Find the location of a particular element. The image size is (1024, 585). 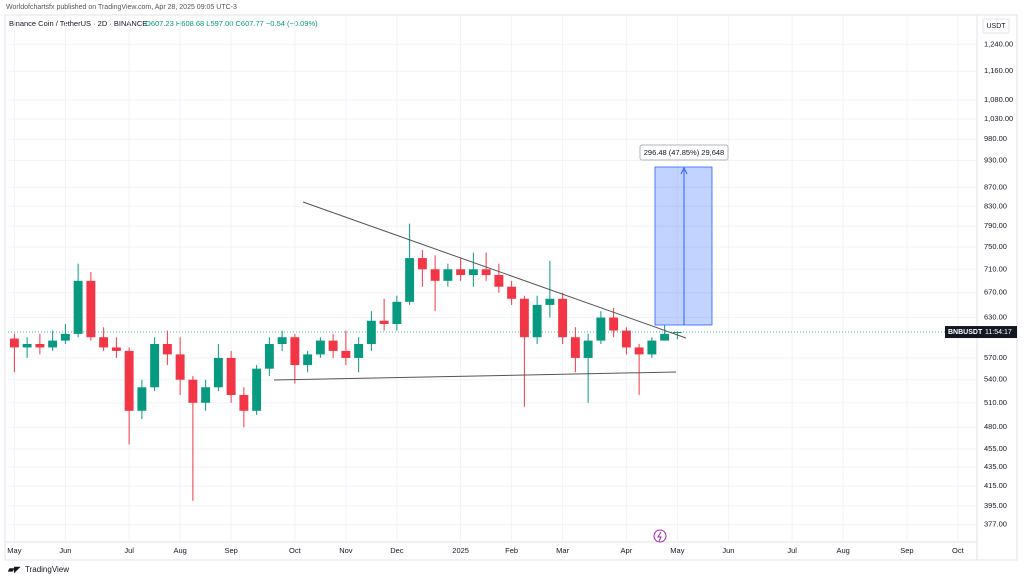

measure-arrowhead is located at coordinates (684, 170).